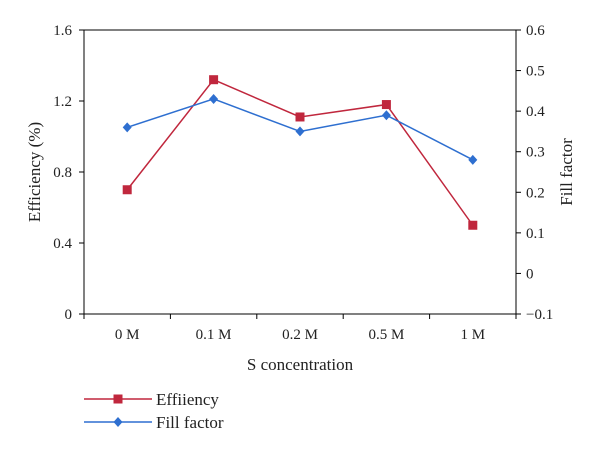  Describe the element at coordinates (62, 31) in the screenshot. I see `y-tick-label: 1.6` at that location.